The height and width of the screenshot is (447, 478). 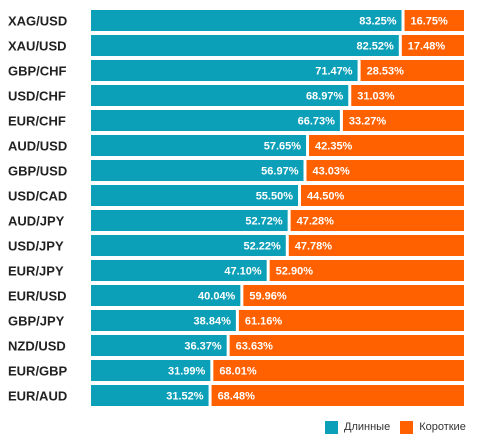 What do you see at coordinates (36, 246) in the screenshot?
I see `category-label: USD/JPY` at bounding box center [36, 246].